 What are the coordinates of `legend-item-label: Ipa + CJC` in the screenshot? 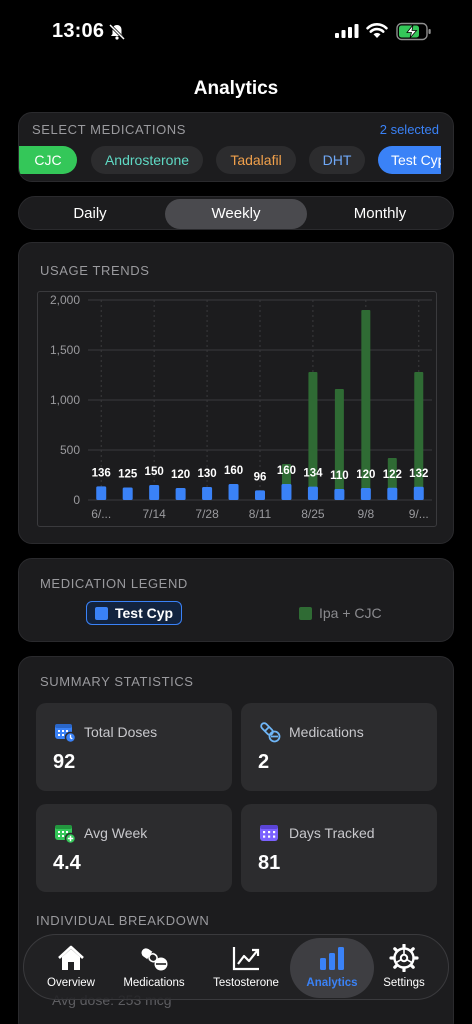 It's located at (350, 613).